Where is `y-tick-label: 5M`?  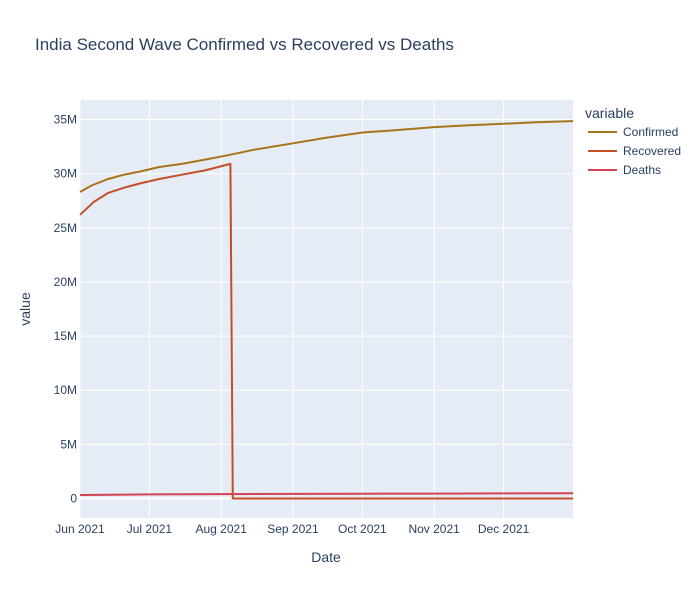
y-tick-label: 5M is located at coordinates (68, 444).